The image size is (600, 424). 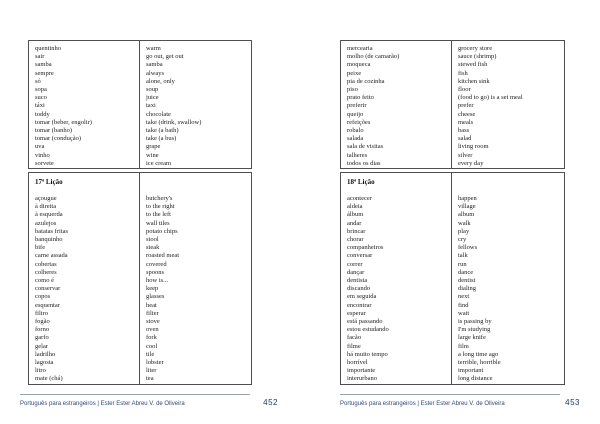 I want to click on vocab-translation: fork, so click(x=151, y=338).